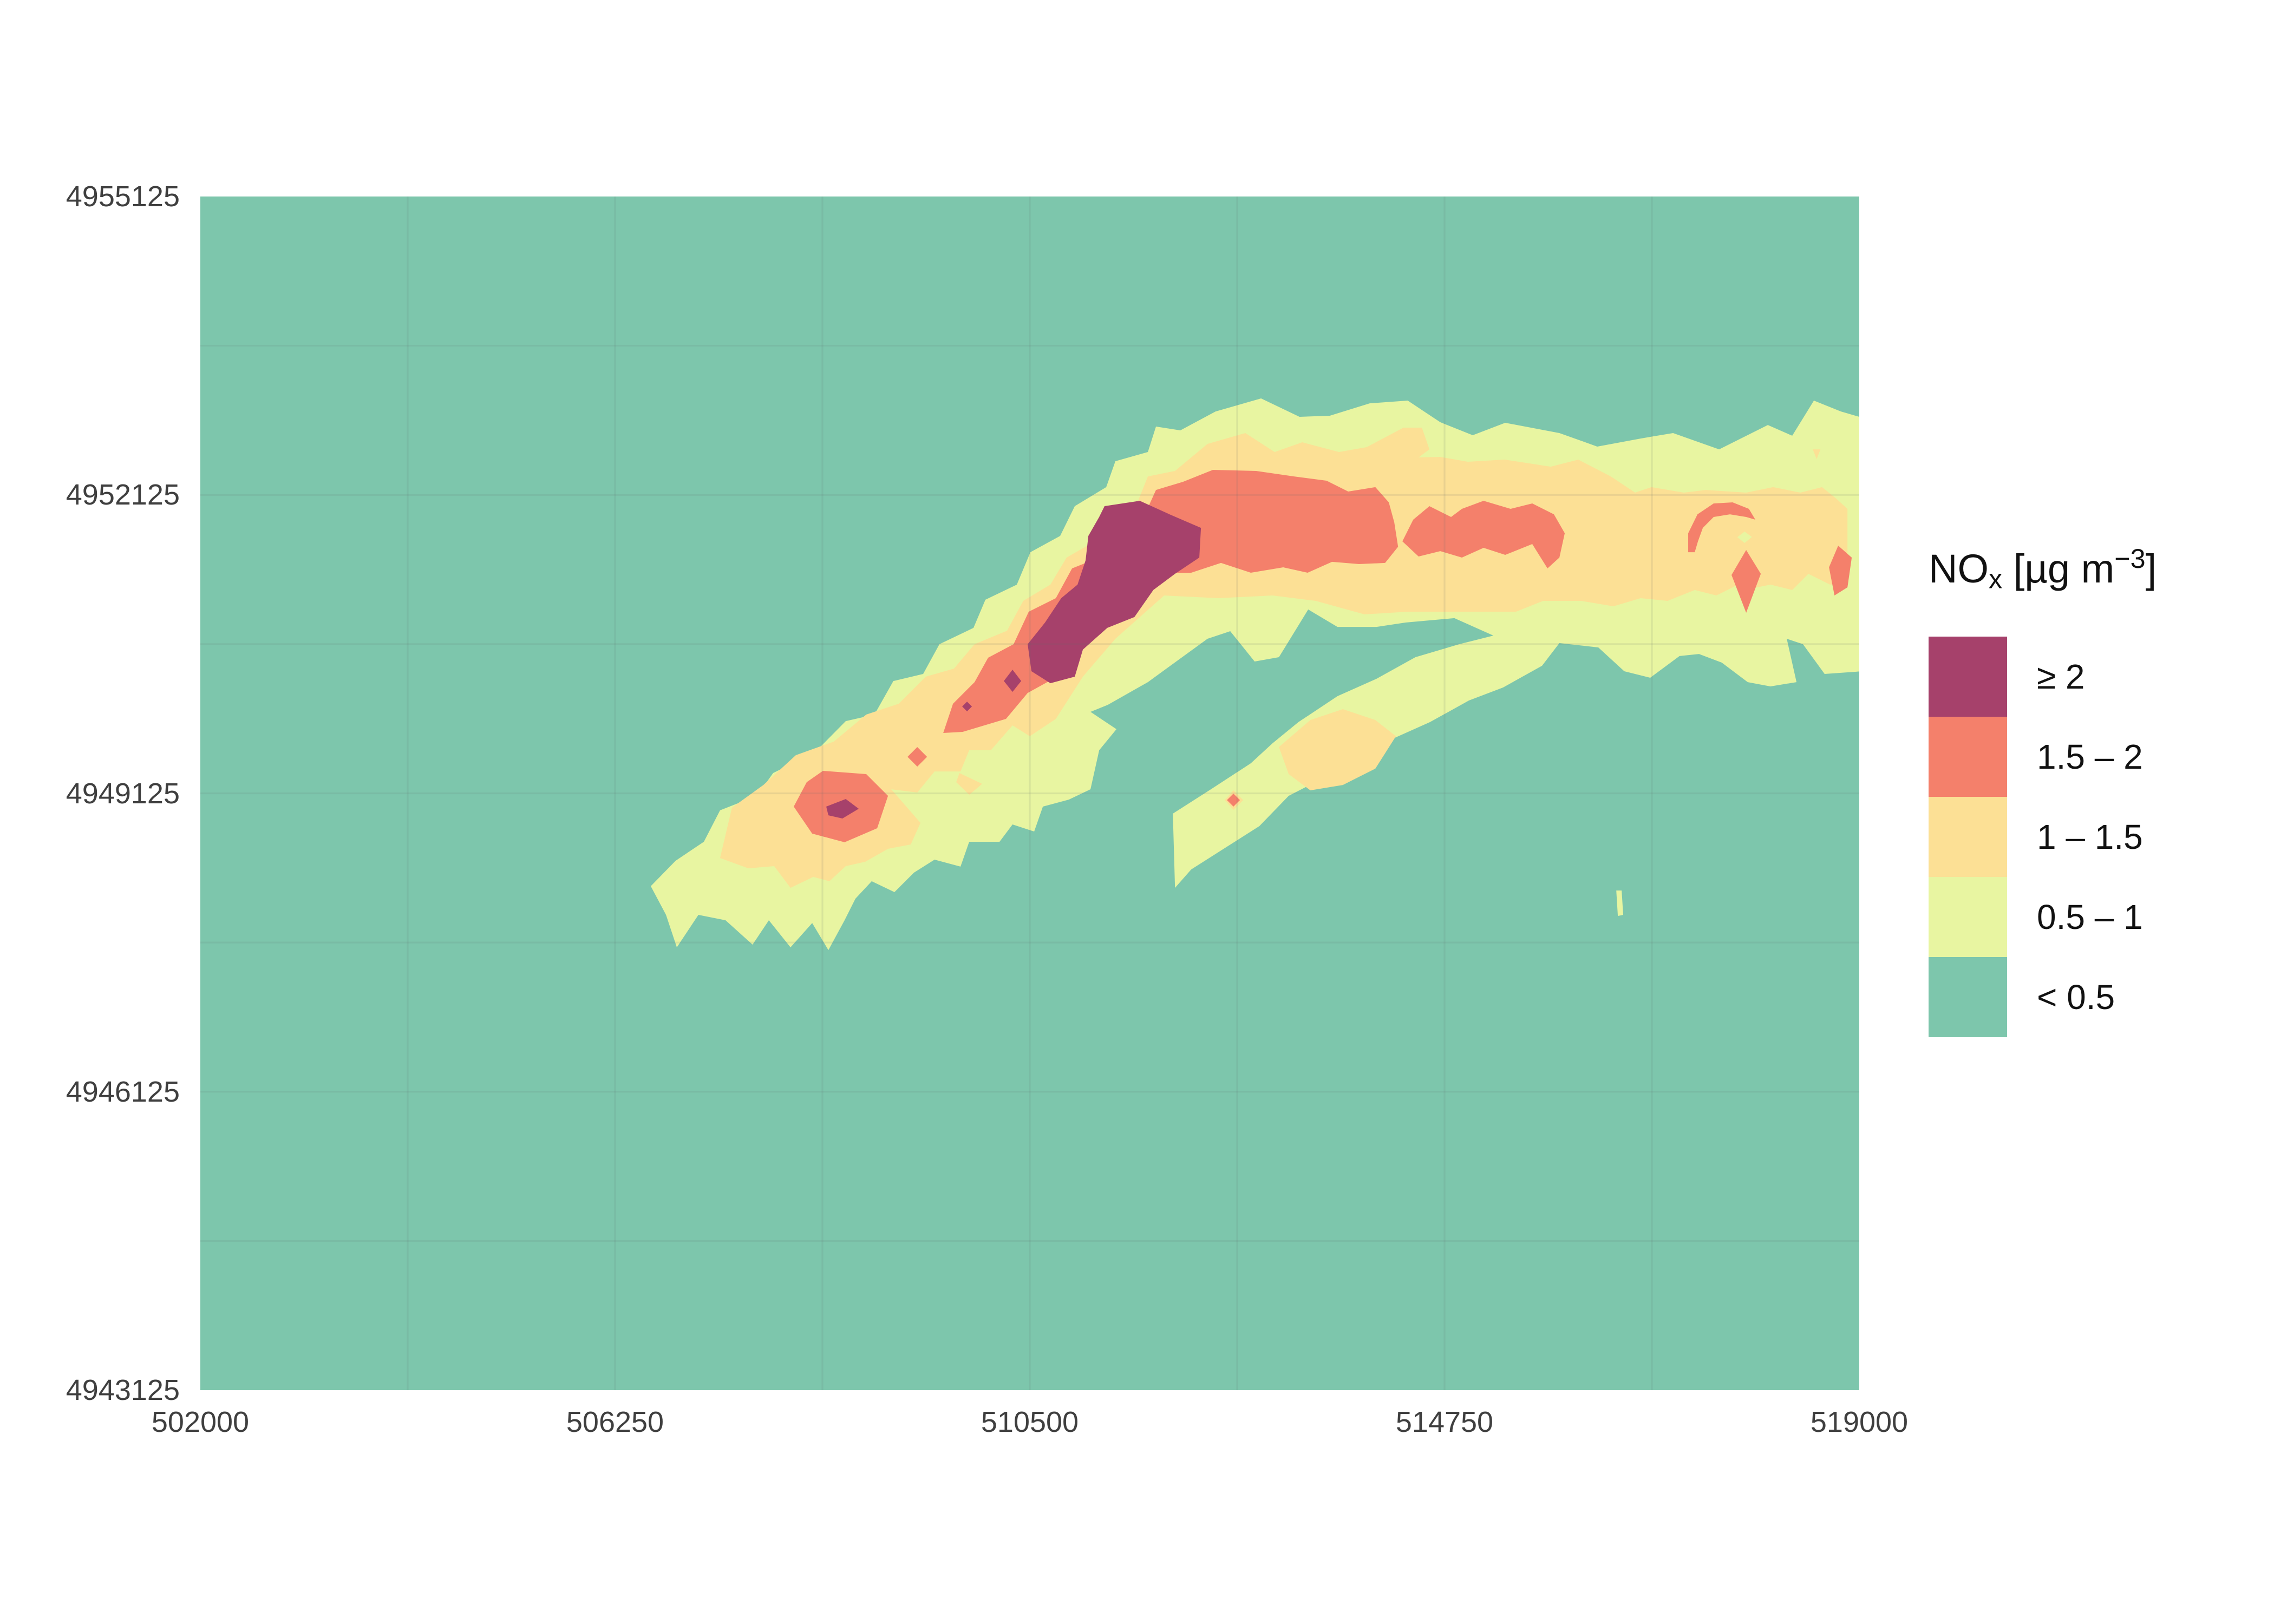  I want to click on legend-title-superscript: −3, so click(2130, 558).